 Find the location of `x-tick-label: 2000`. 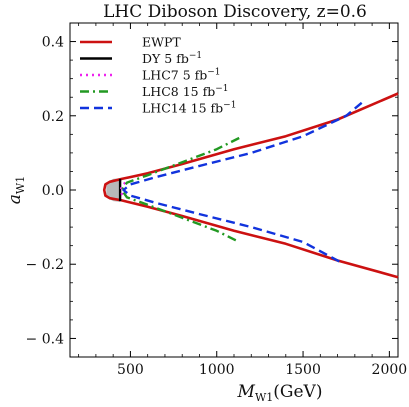

x-tick-label: 2000 is located at coordinates (390, 370).